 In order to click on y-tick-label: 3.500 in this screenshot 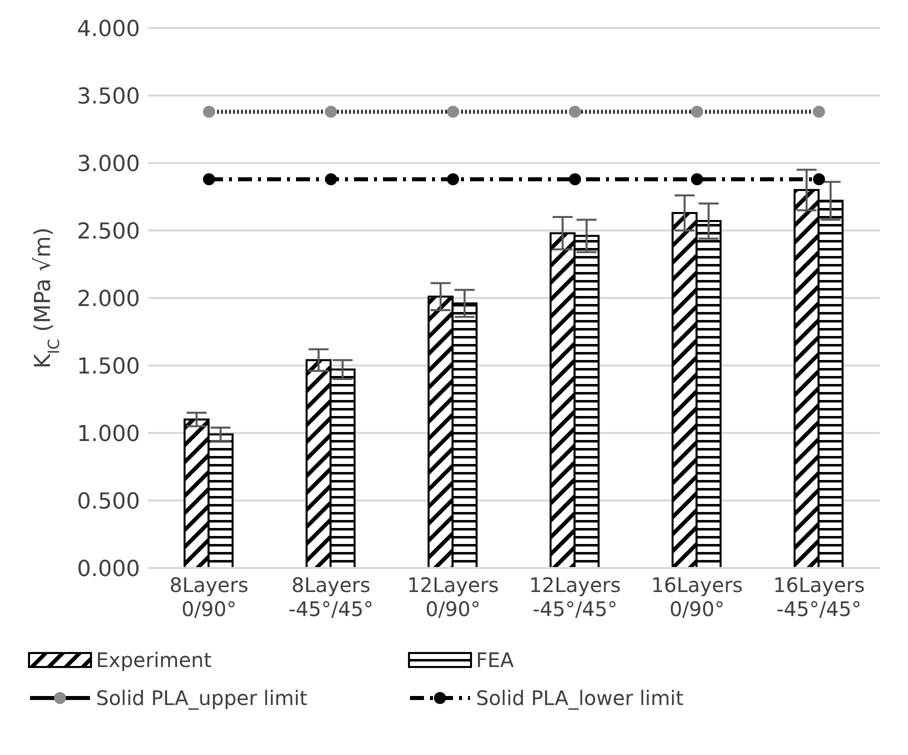, I will do `click(108, 97)`.